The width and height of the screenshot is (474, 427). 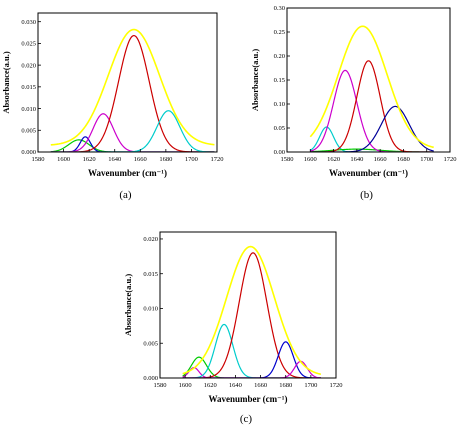 What do you see at coordinates (279, 128) in the screenshot?
I see `y-tick-label: 0.05` at bounding box center [279, 128].